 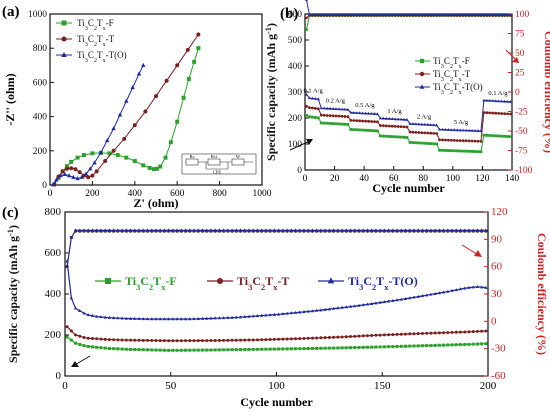 What do you see at coordinates (276, 248) in the screenshot?
I see `panel-c-ce-line-T` at bounding box center [276, 248].